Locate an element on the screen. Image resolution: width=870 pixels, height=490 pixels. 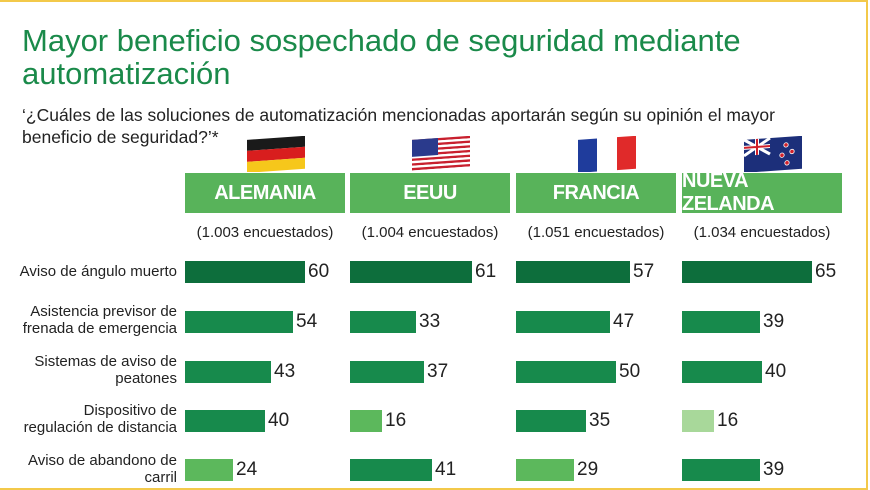
data-label: 60 is located at coordinates (319, 271).